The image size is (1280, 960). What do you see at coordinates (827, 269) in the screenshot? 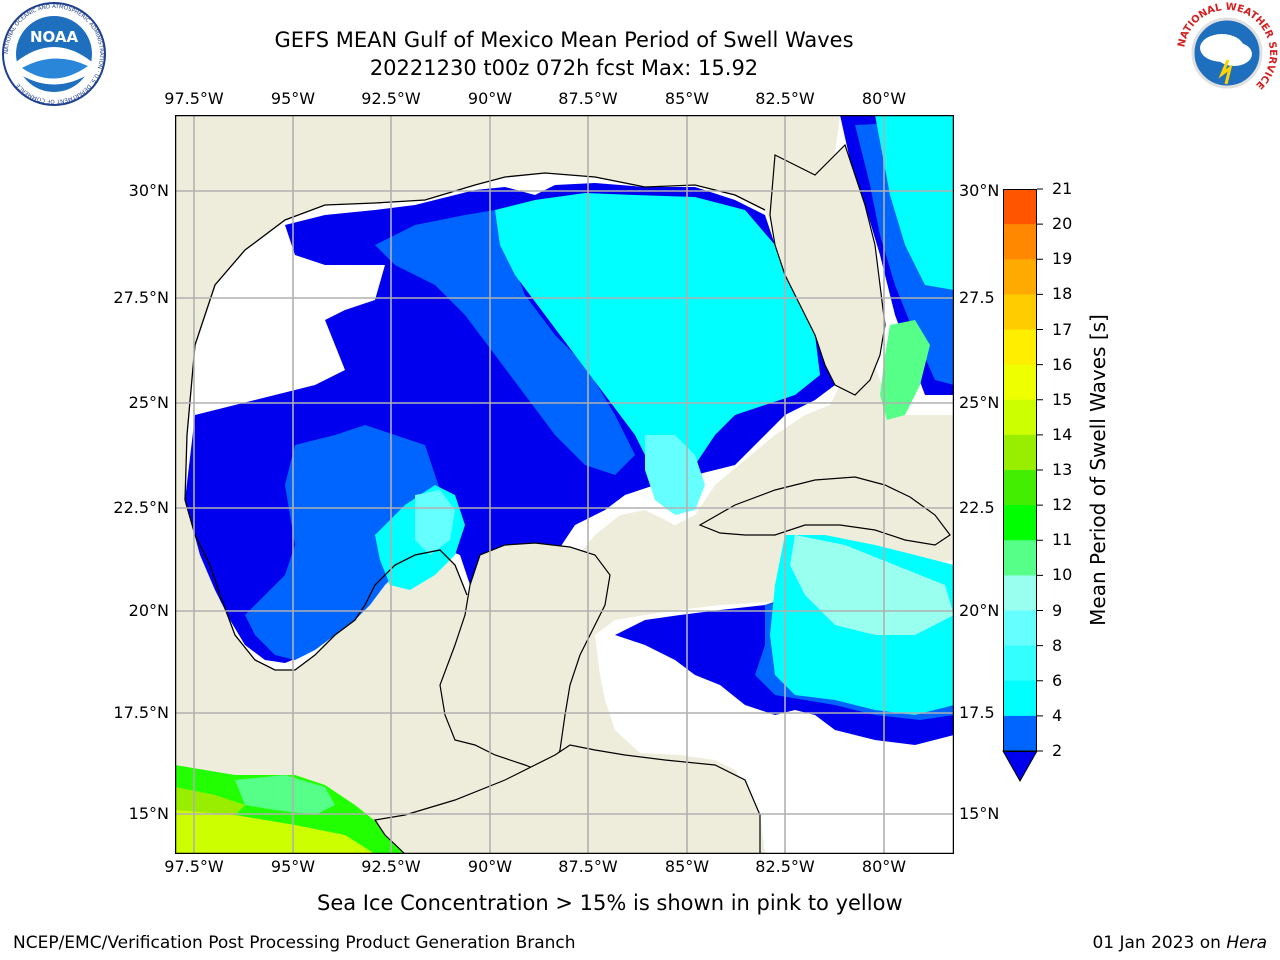
I see `florida-land` at bounding box center [827, 269].